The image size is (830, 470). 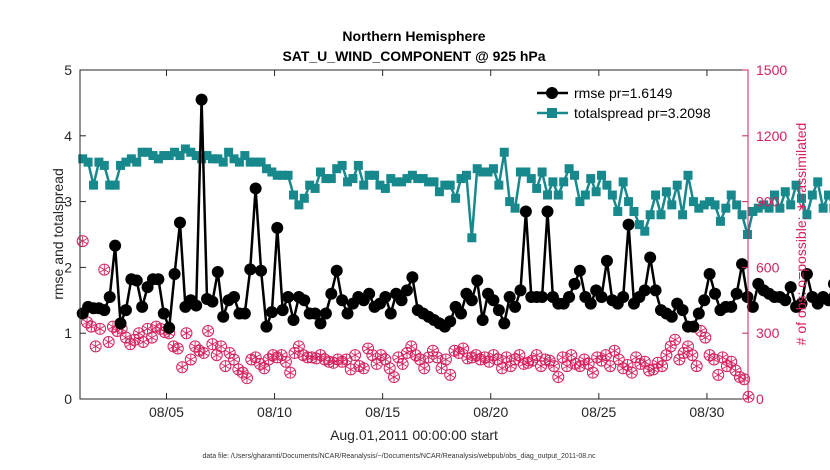 I want to click on legend-totalspread-label: totalspread pr=3.2098, so click(x=642, y=113).